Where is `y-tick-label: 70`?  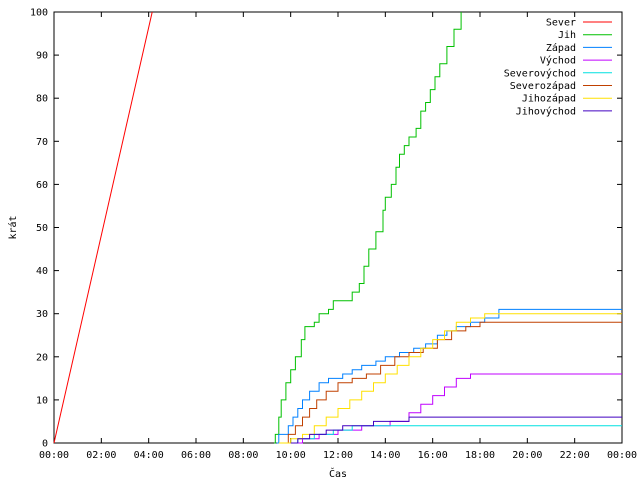
y-tick-label: 70 is located at coordinates (42, 142).